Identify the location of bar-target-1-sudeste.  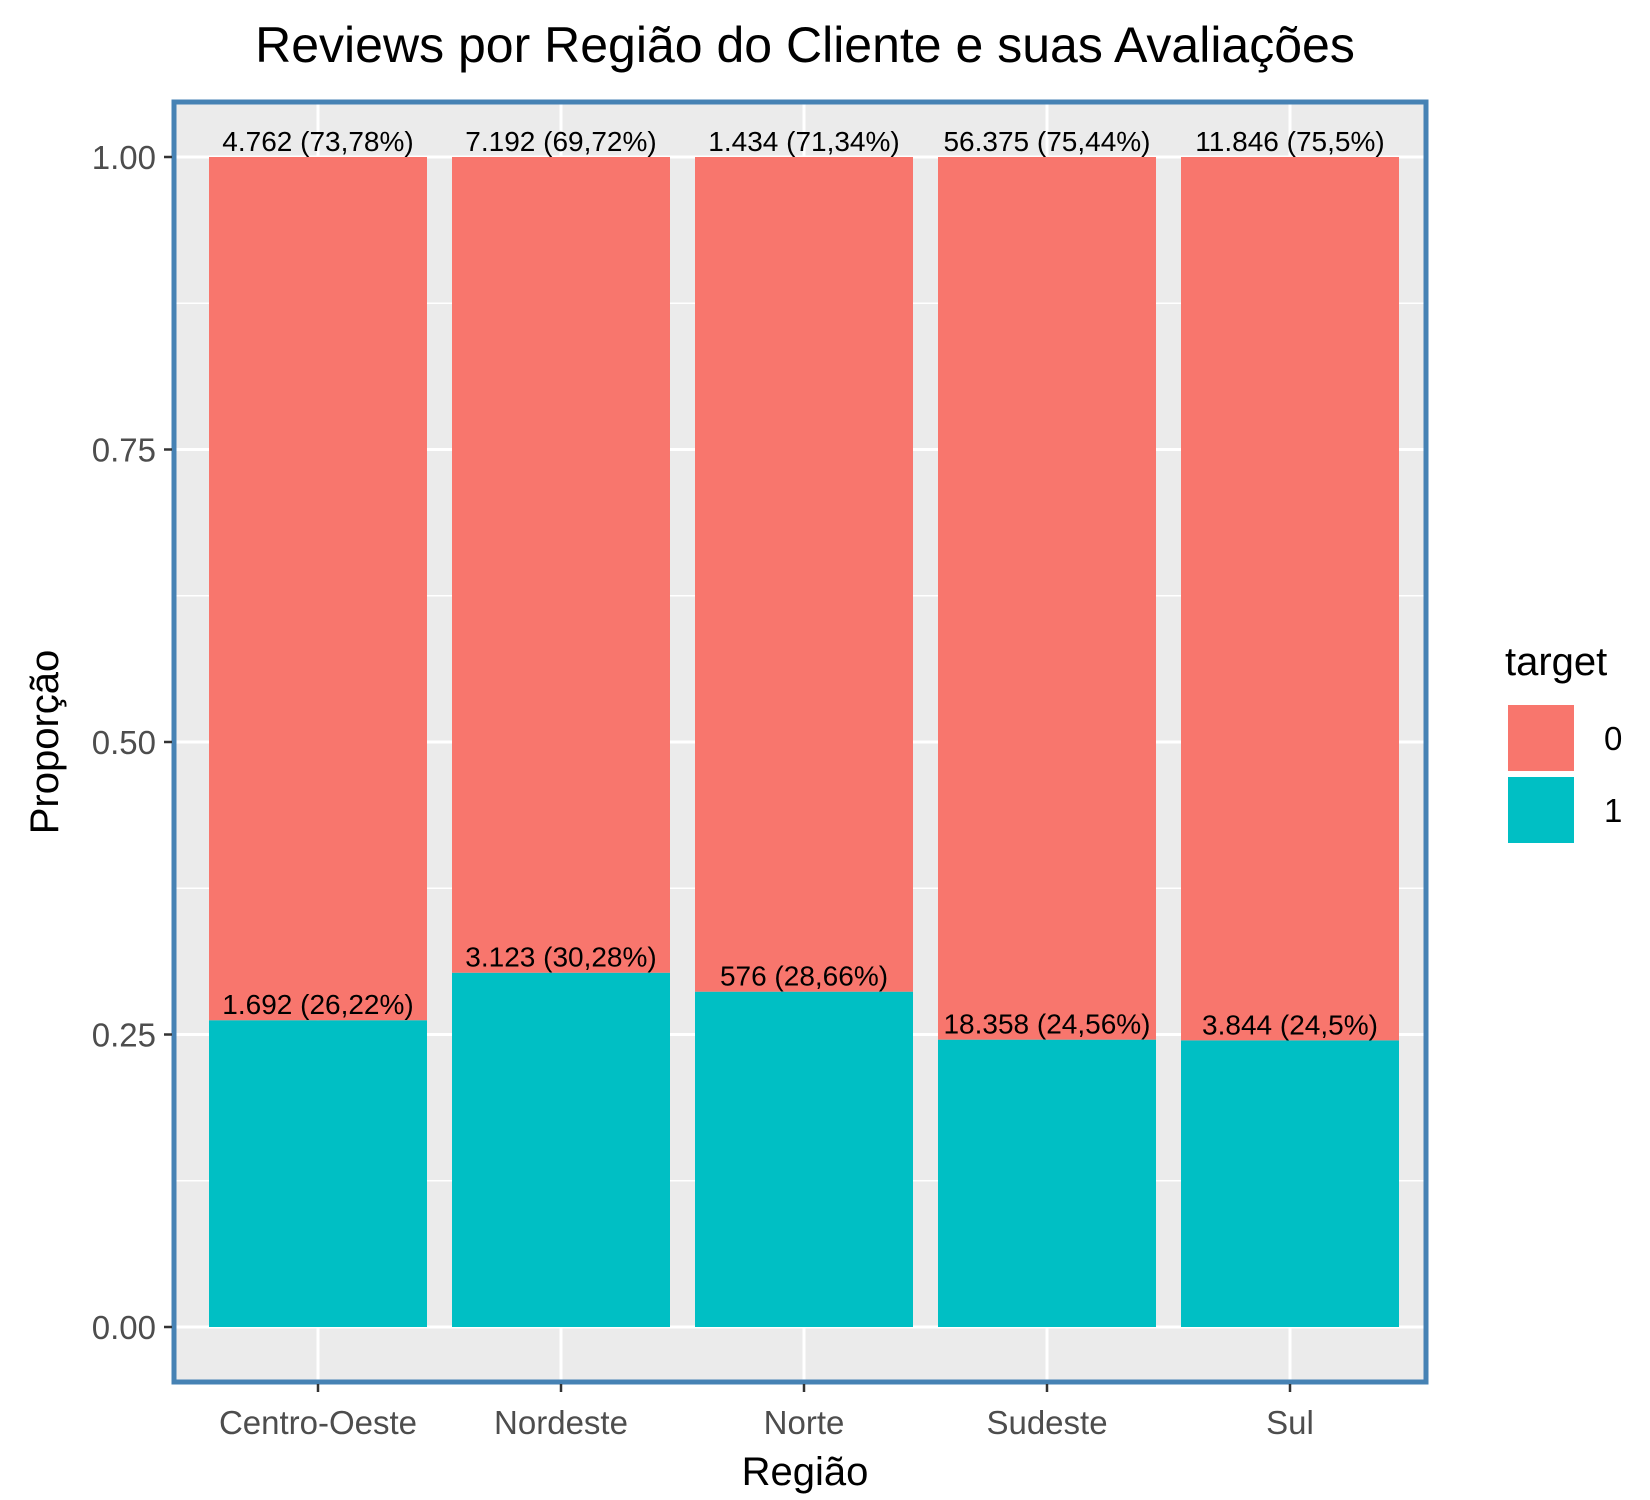
(1047, 1183).